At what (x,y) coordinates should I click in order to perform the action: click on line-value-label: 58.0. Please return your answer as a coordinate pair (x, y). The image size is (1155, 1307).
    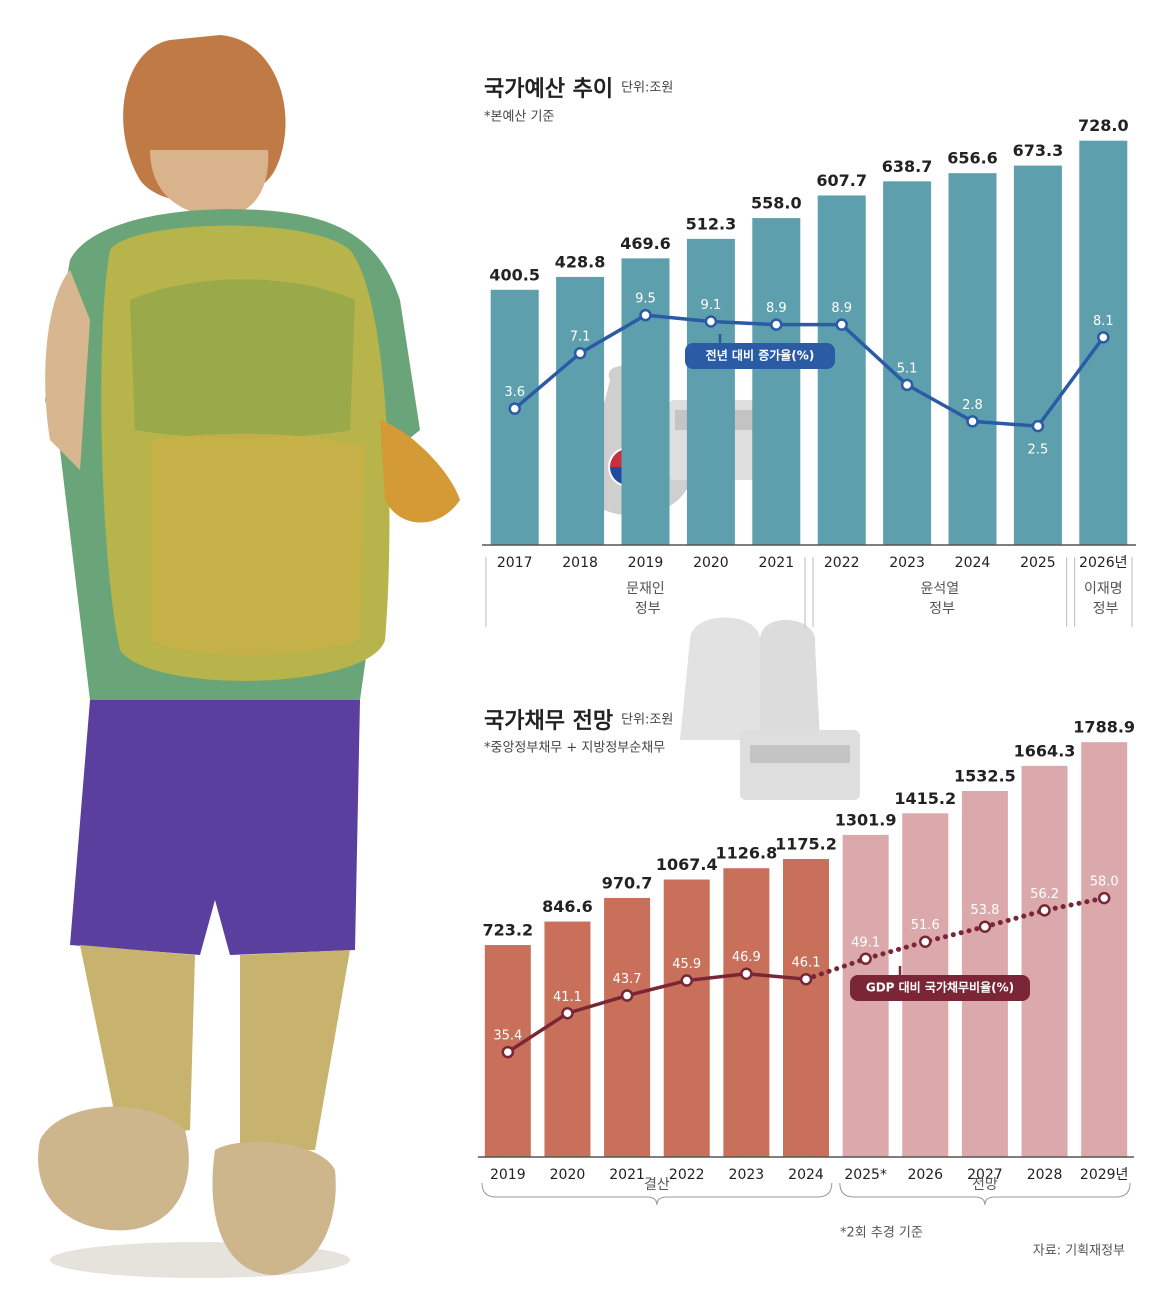
    Looking at the image, I should click on (1104, 882).